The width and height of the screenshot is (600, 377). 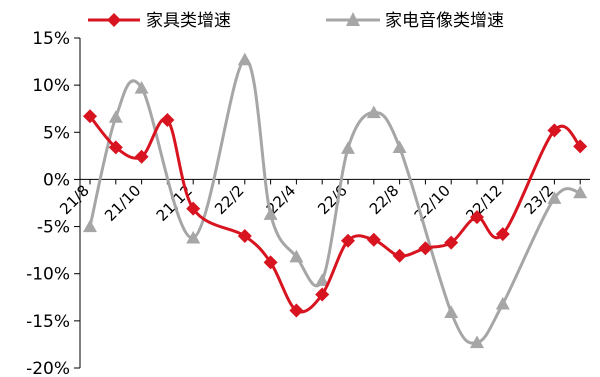 I want to click on x-tick-label: 22/12, so click(x=483, y=203).